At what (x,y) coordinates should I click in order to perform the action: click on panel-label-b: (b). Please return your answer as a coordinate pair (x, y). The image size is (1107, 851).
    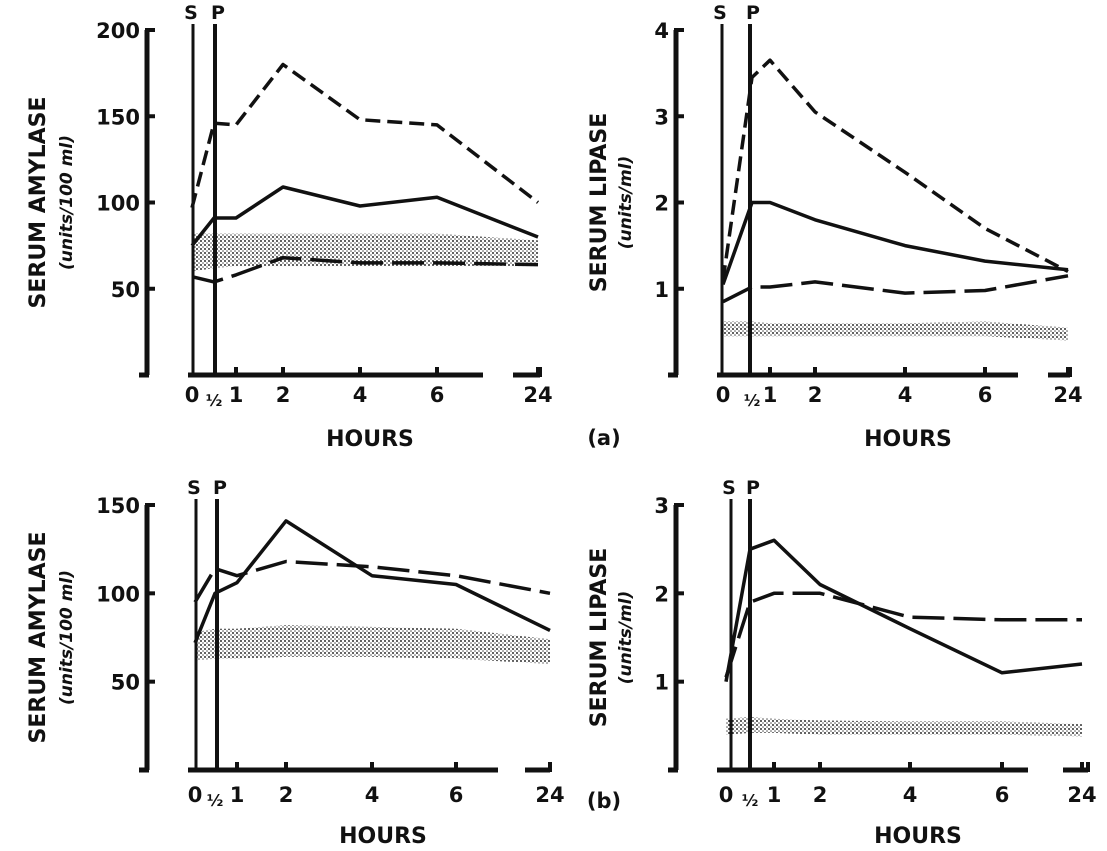
    Looking at the image, I should click on (604, 801).